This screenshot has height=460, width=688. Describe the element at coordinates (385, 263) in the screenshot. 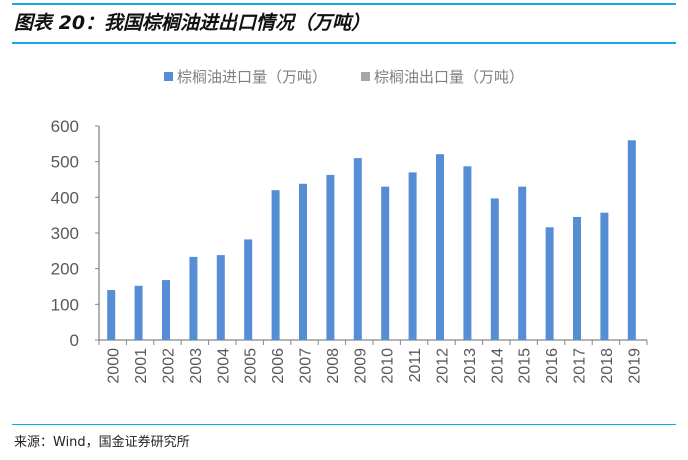

I see `bar-import-2010` at that location.